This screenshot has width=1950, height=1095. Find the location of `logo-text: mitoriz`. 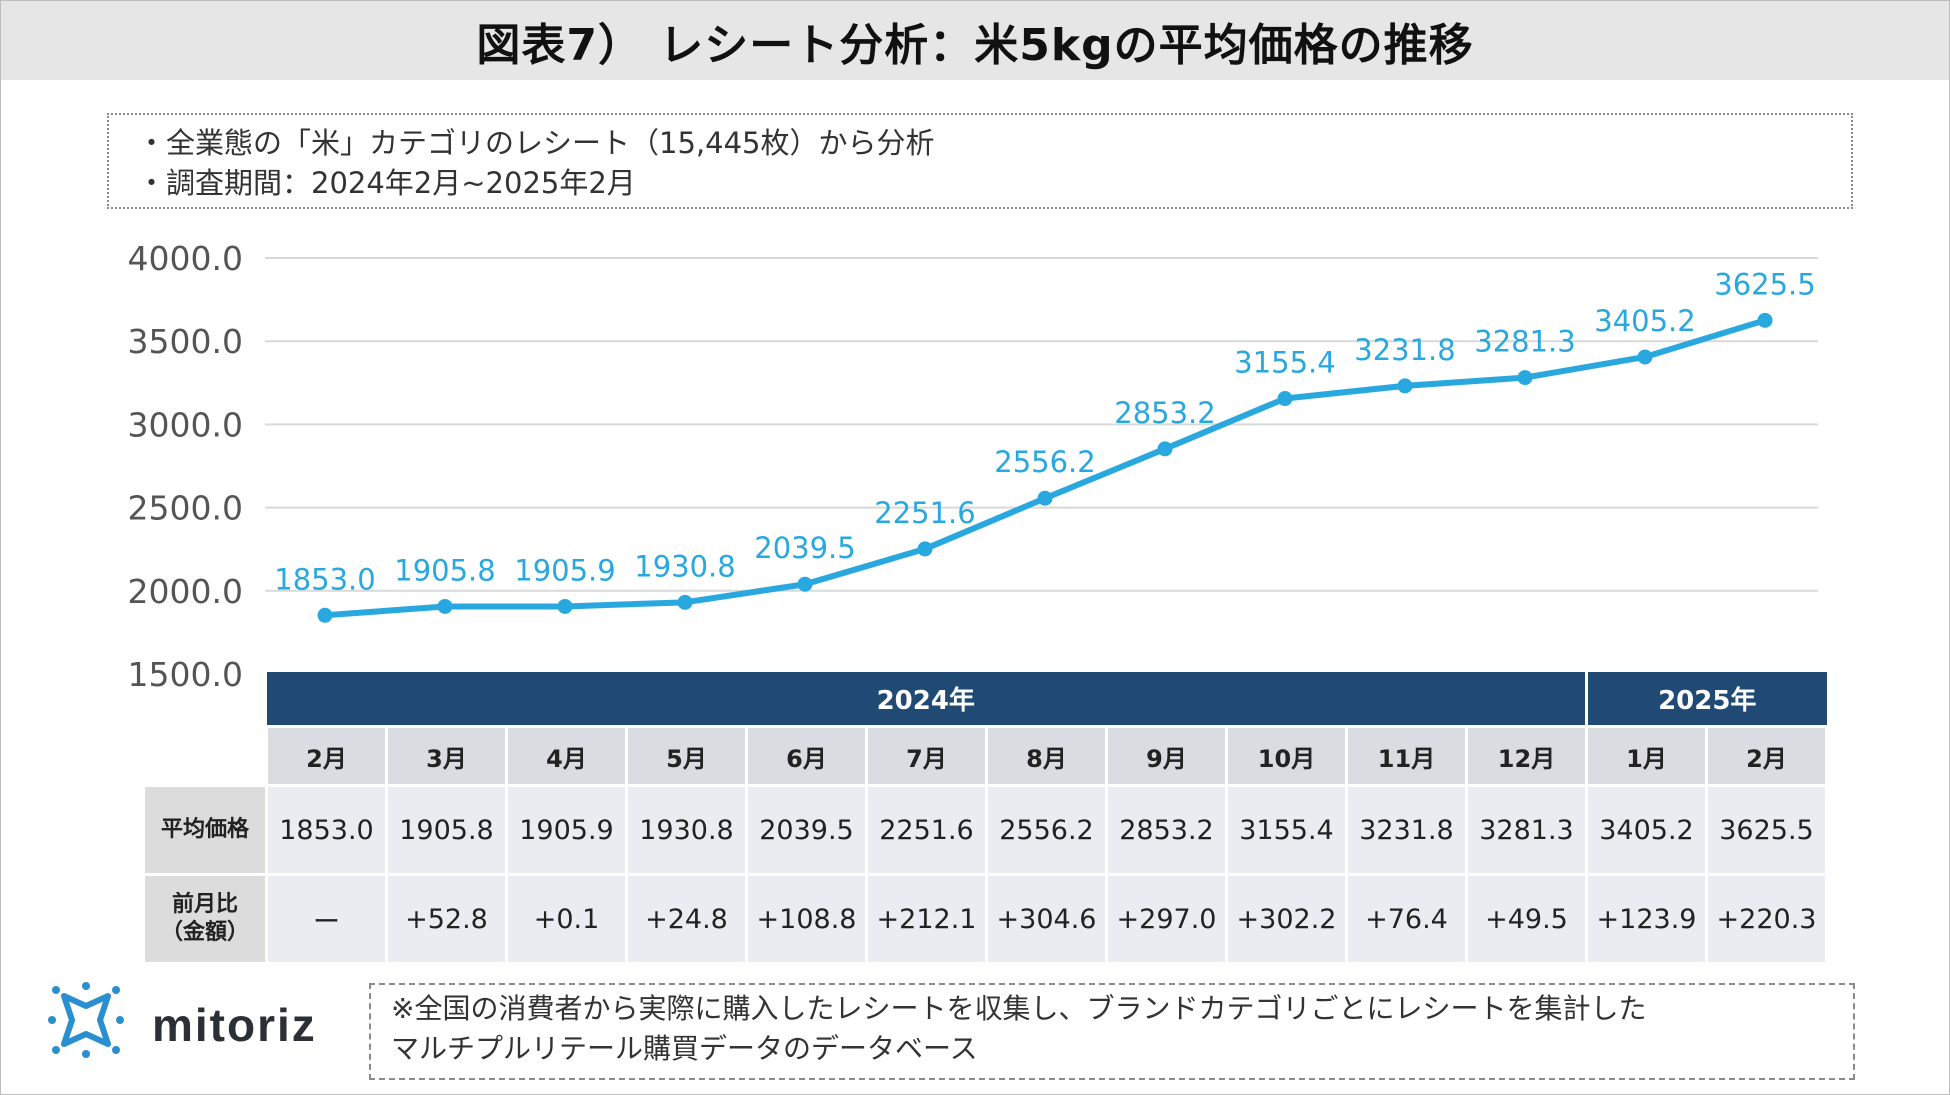

logo-text: mitoriz is located at coordinates (234, 1025).